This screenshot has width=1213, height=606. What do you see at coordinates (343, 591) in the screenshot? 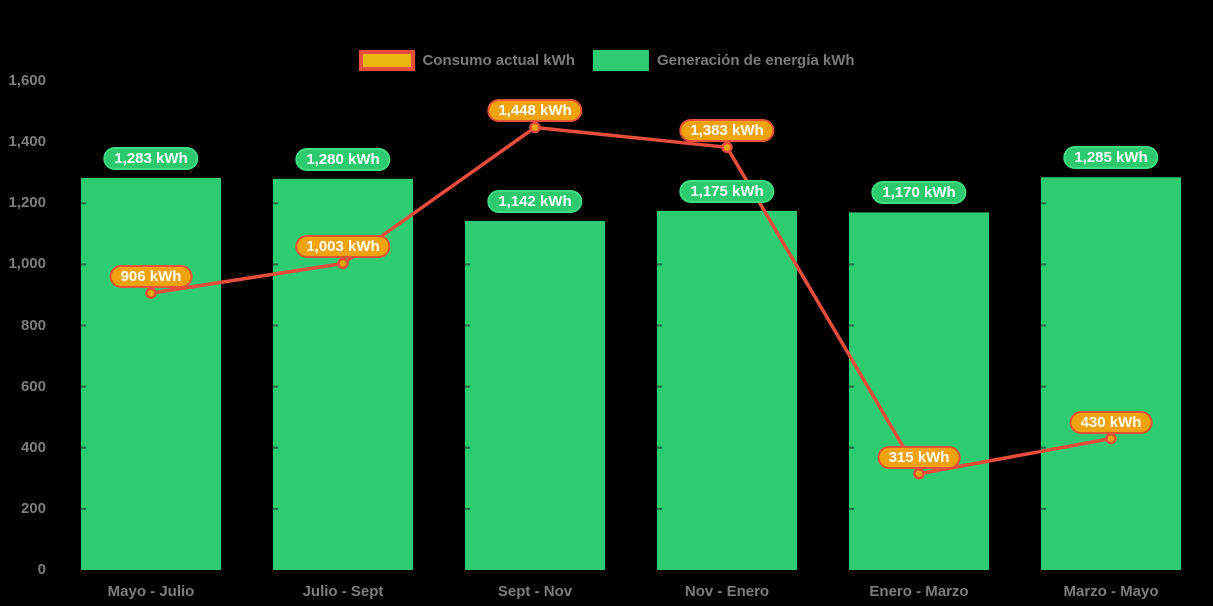
I see `x-tick-label-1: Julio - Sept` at bounding box center [343, 591].